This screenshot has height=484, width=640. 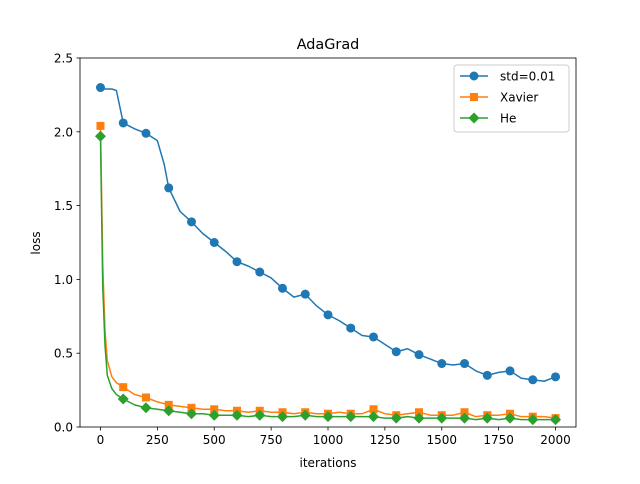 I want to click on y-tick-label: 1.0, so click(x=63, y=280).